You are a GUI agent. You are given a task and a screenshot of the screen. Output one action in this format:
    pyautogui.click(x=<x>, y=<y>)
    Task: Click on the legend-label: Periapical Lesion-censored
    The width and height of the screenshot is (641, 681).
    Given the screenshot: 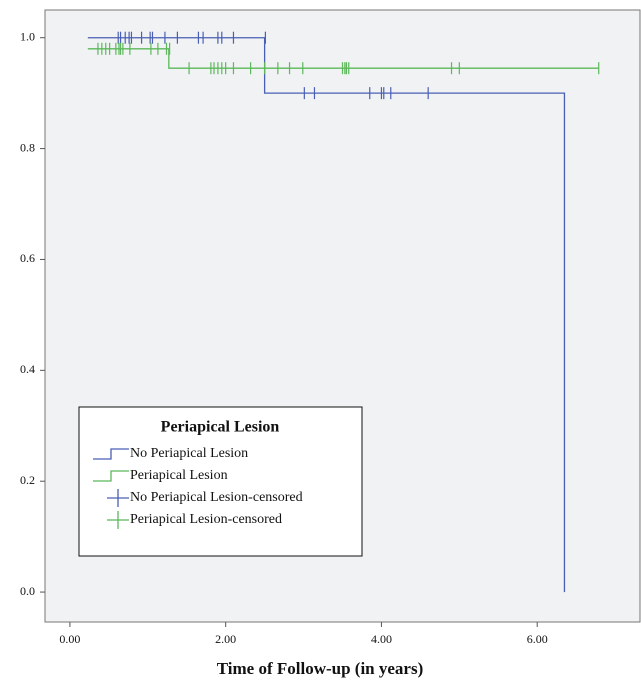 What is the action you would take?
    pyautogui.click(x=206, y=519)
    